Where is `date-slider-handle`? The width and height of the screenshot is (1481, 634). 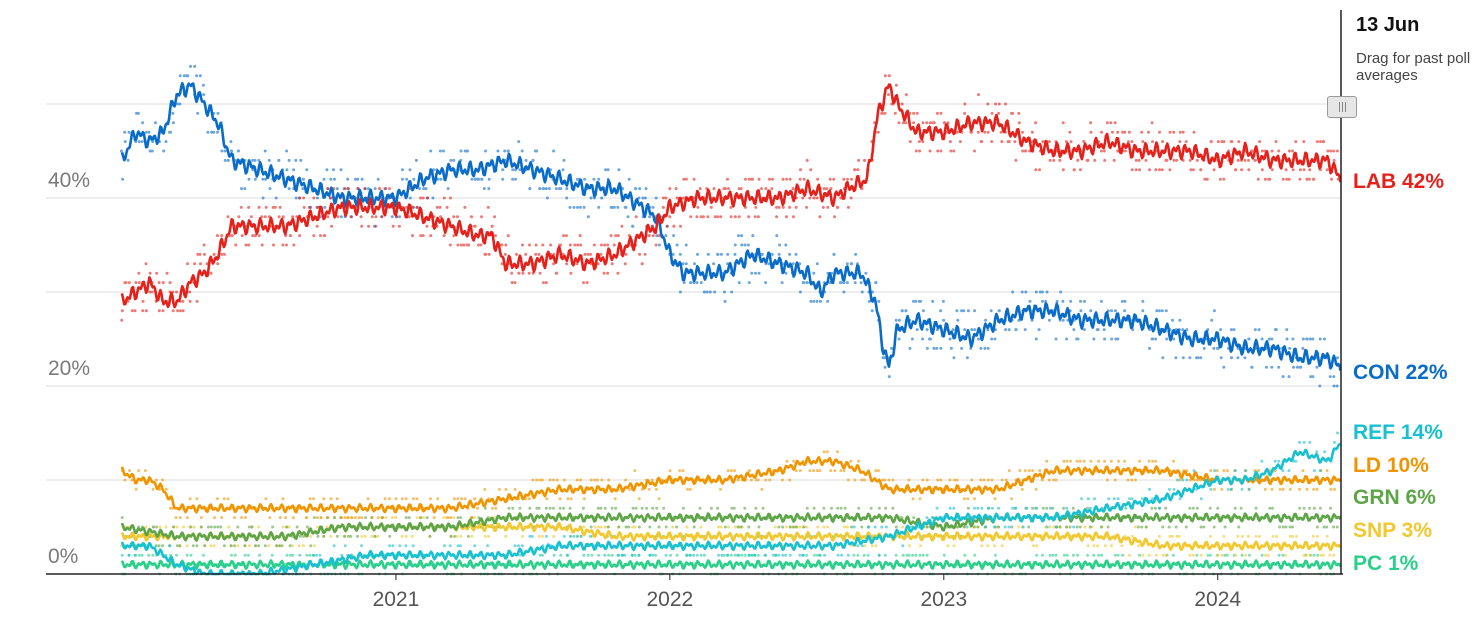 date-slider-handle is located at coordinates (1342, 107).